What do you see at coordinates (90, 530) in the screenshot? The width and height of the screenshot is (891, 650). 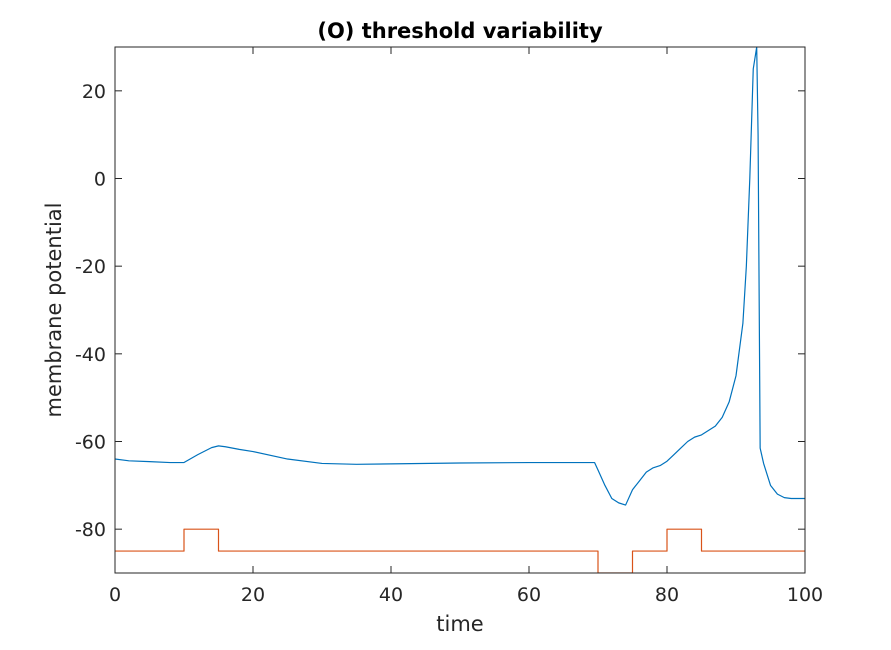 I see `y-tick-label: -80` at bounding box center [90, 530].